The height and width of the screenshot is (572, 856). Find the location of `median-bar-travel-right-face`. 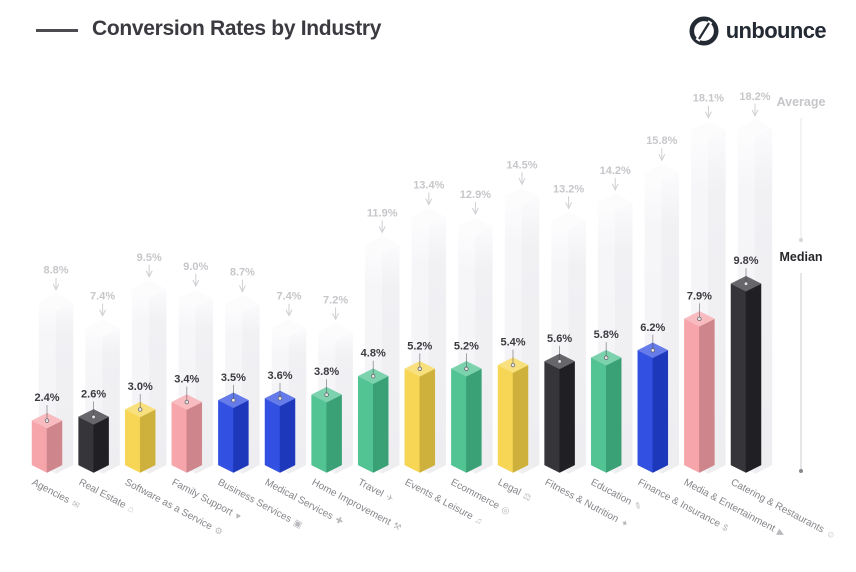

median-bar-travel-right-face is located at coordinates (380, 424).